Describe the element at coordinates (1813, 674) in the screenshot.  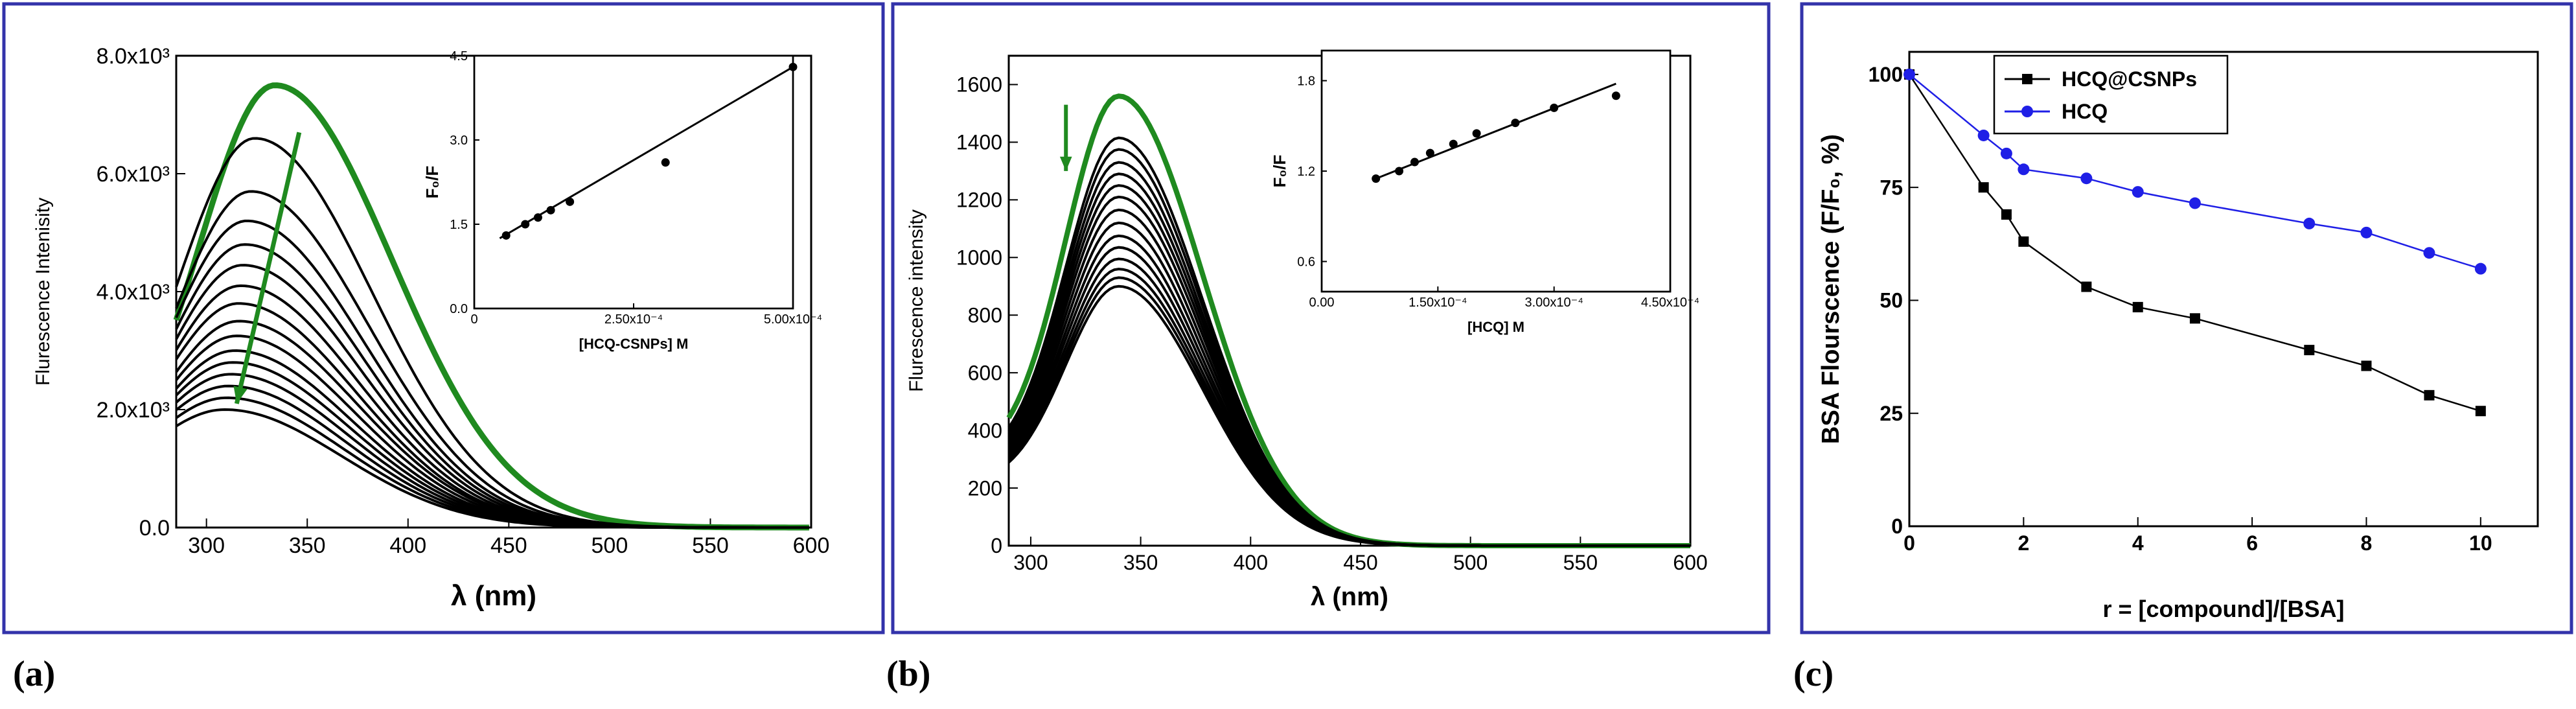
I see `panel-c-label: (c)` at that location.